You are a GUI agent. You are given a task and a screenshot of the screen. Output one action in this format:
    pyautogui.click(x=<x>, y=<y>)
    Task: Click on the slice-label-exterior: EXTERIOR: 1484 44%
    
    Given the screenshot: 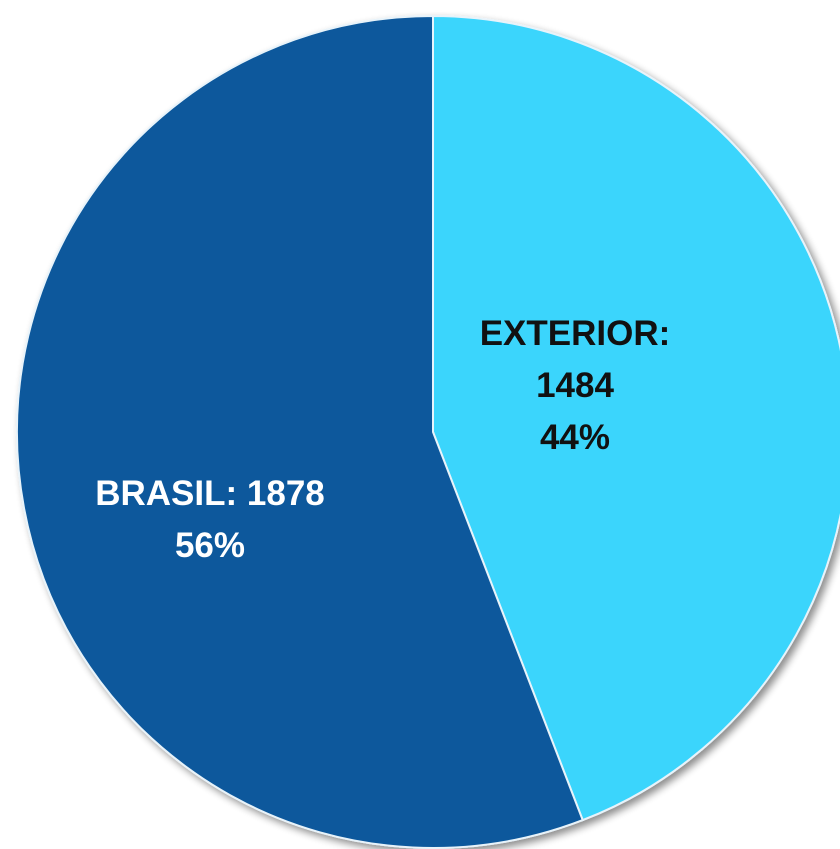 What is the action you would take?
    pyautogui.click(x=575, y=385)
    